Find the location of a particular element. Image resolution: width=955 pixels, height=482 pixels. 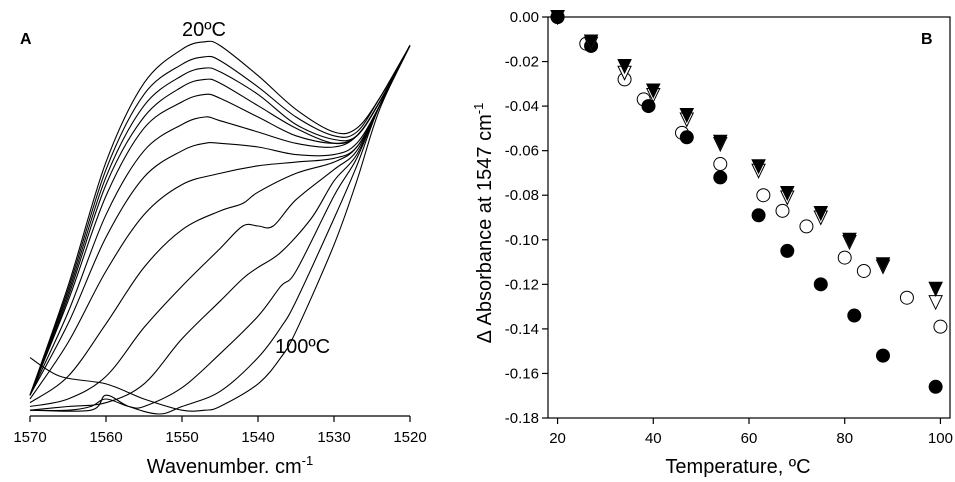

panel-b-y-tick-label: -0.08 is located at coordinates (522, 195).